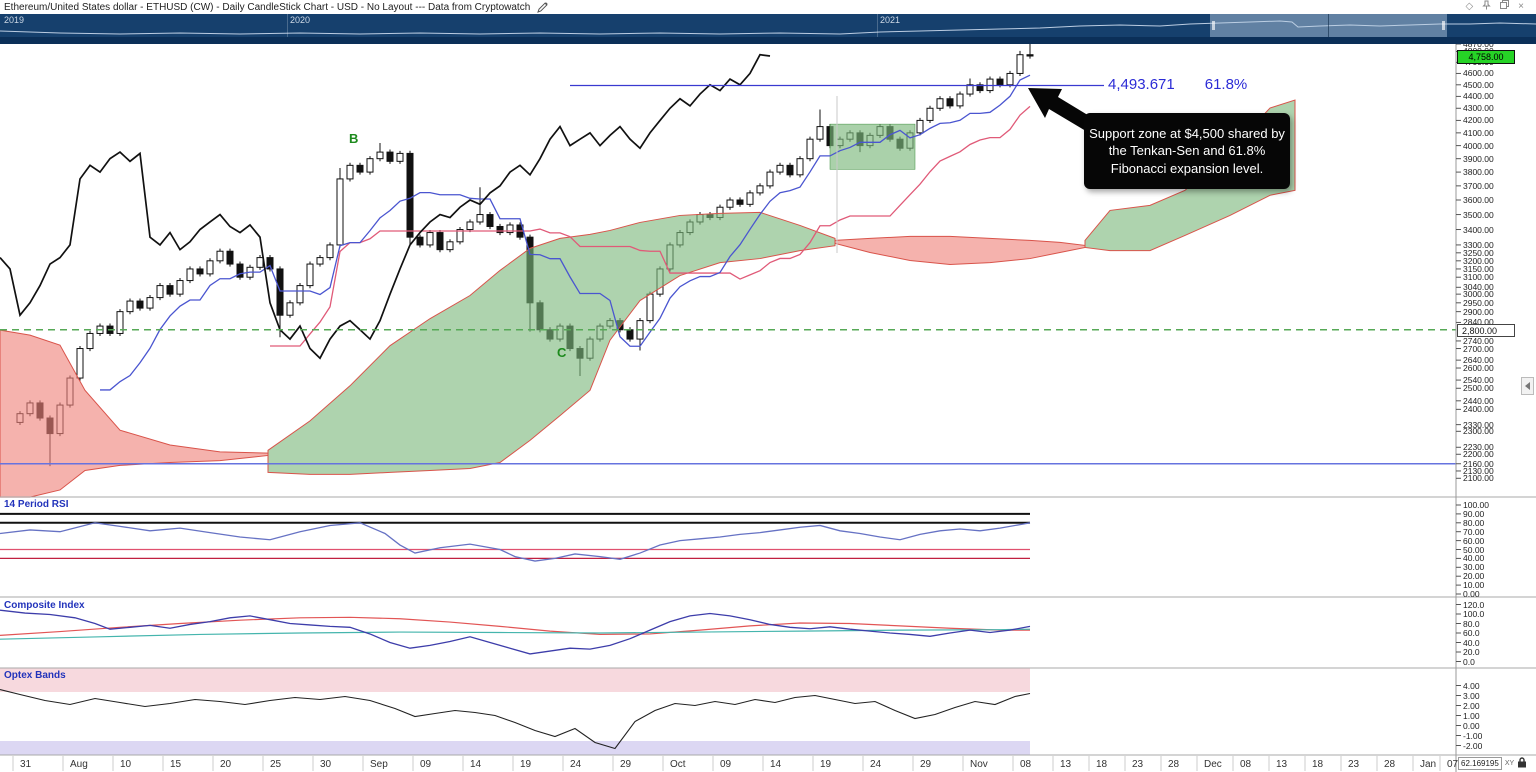 This screenshot has height=772, width=1536. I want to click on lock-icon, so click(1522, 763).